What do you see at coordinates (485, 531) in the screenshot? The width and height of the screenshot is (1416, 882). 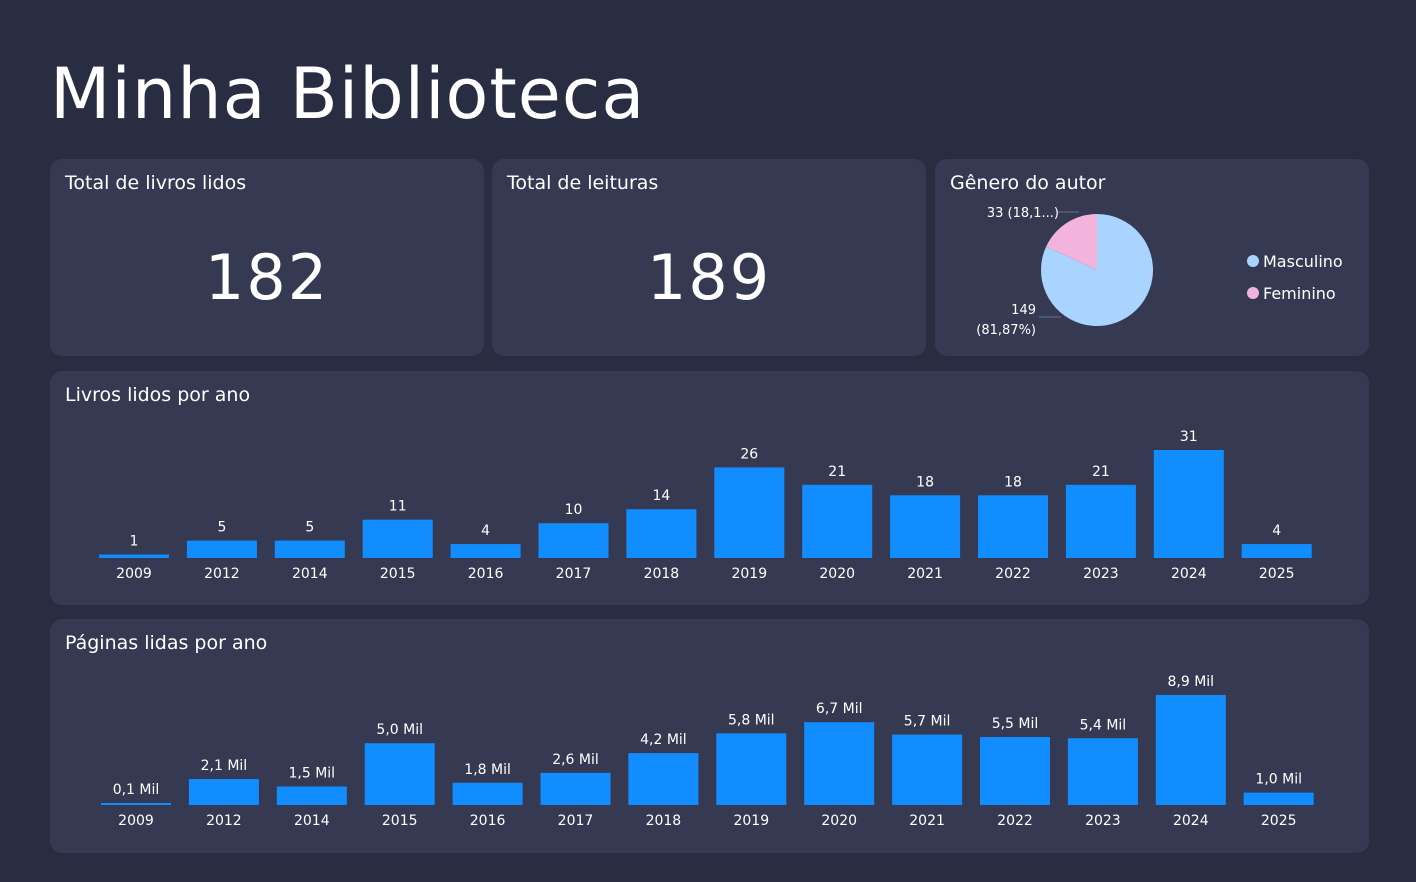 I see `data-label-2016: 4` at bounding box center [485, 531].